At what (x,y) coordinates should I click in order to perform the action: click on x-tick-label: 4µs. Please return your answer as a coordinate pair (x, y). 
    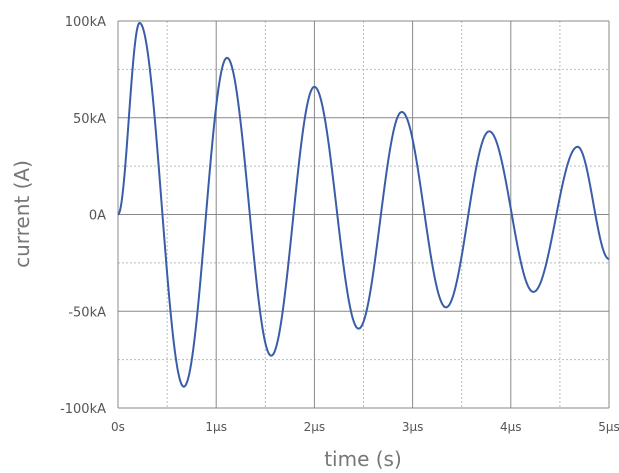
    Looking at the image, I should click on (511, 427).